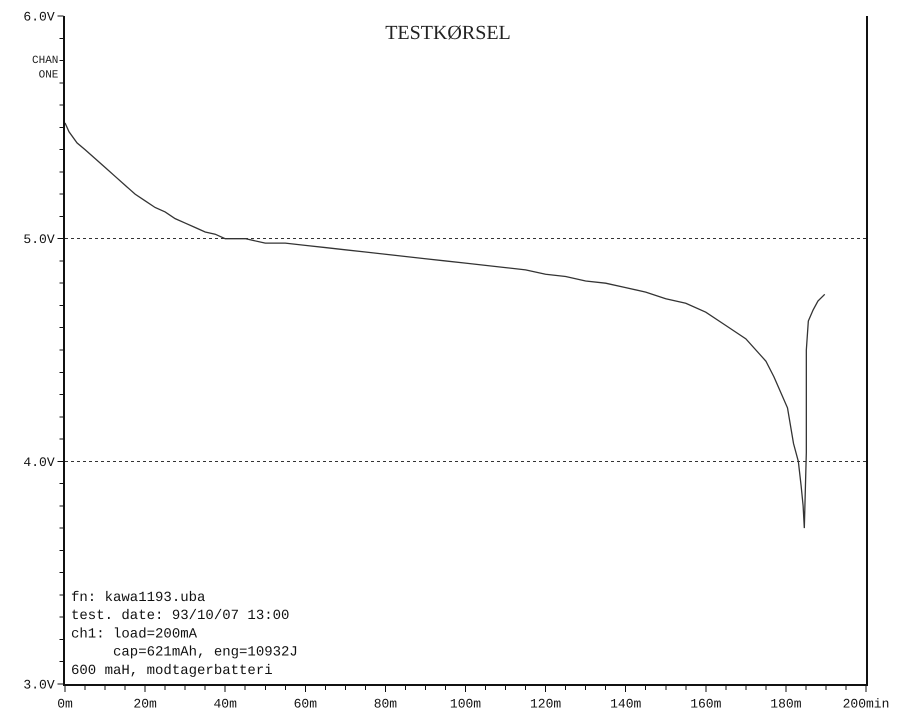  What do you see at coordinates (386, 704) in the screenshot?
I see `x-tick-label: 80m` at bounding box center [386, 704].